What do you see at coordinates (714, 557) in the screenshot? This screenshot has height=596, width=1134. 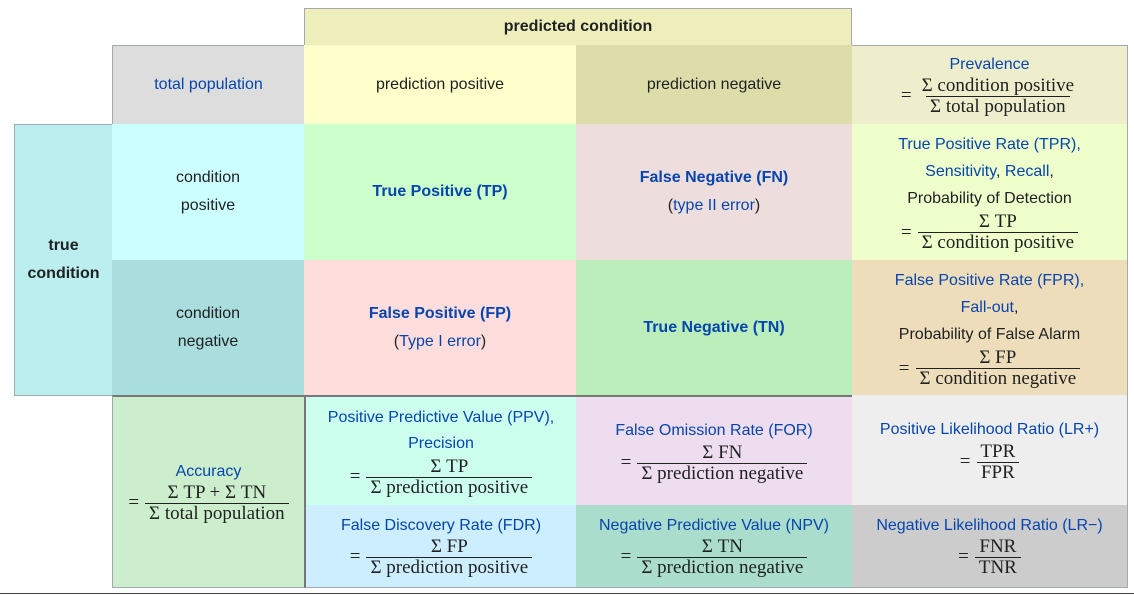 I see `npv-formula: = Σ TN Σ prediction negative` at bounding box center [714, 557].